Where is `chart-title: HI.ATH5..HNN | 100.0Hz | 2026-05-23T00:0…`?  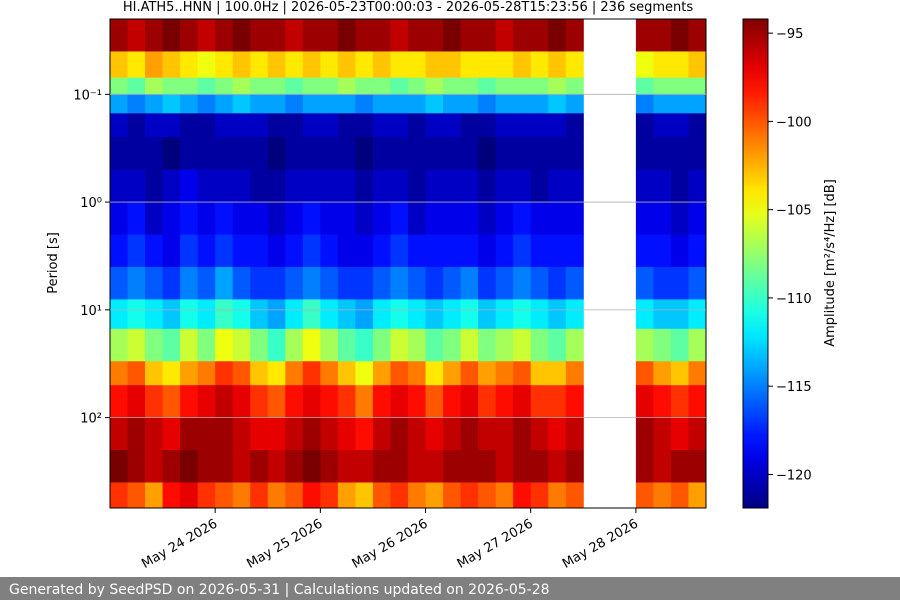 chart-title: HI.ATH5..HNN | 100.0Hz | 2026-05-23T00:0… is located at coordinates (408, 7).